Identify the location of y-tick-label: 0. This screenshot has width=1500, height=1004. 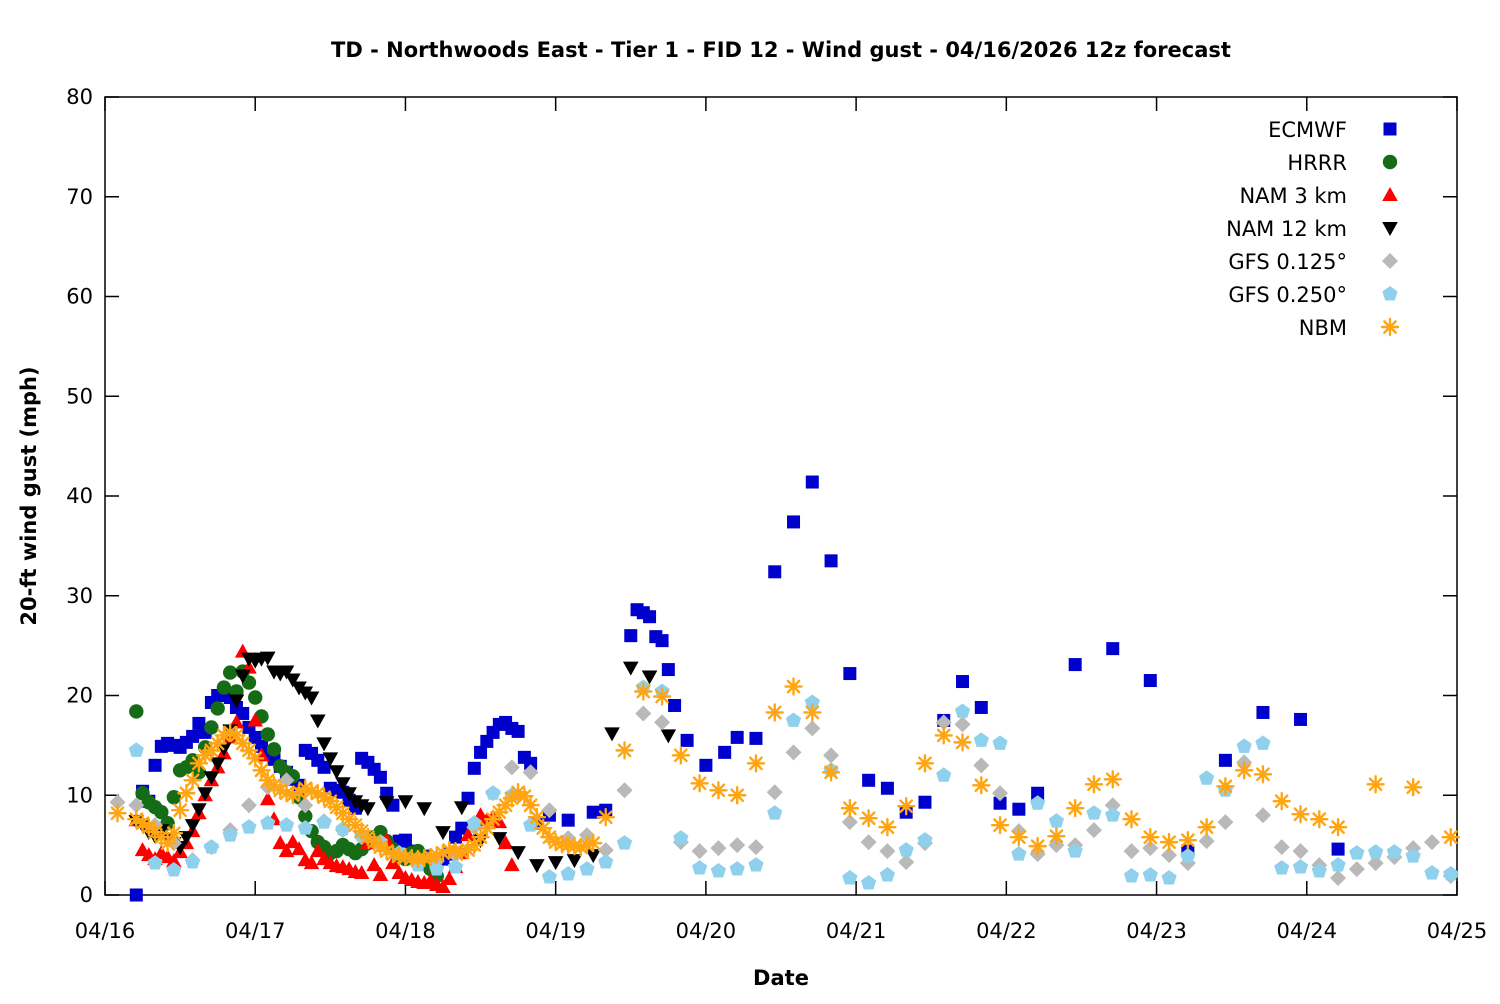
(86, 895).